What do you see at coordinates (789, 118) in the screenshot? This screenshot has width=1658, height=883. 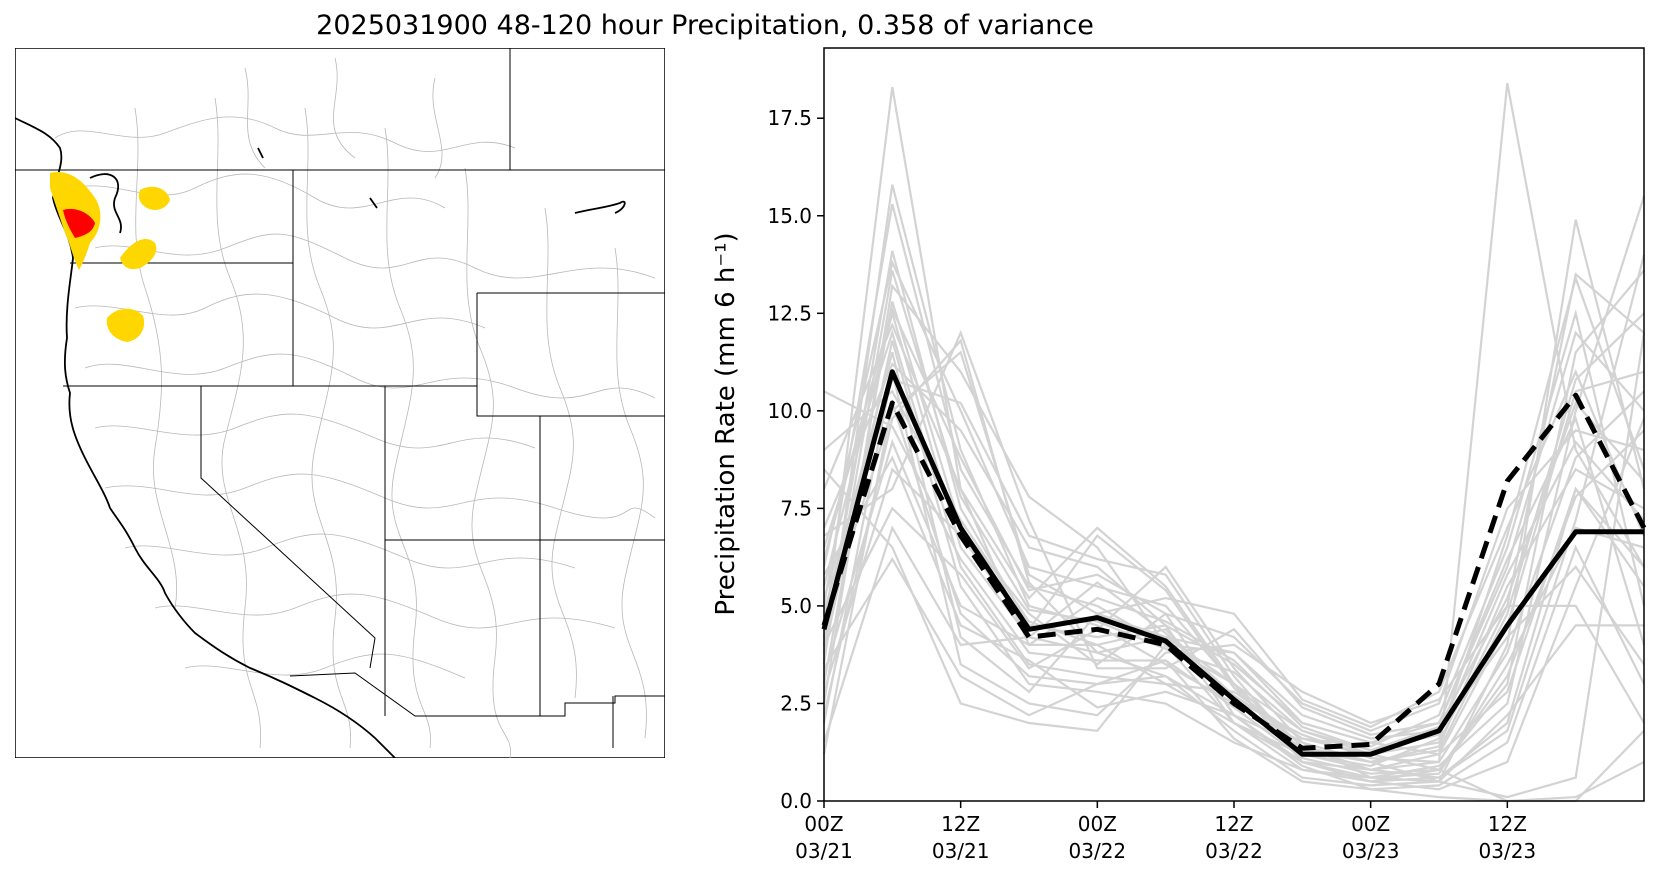 I see `y-tick-label: 17.5` at bounding box center [789, 118].